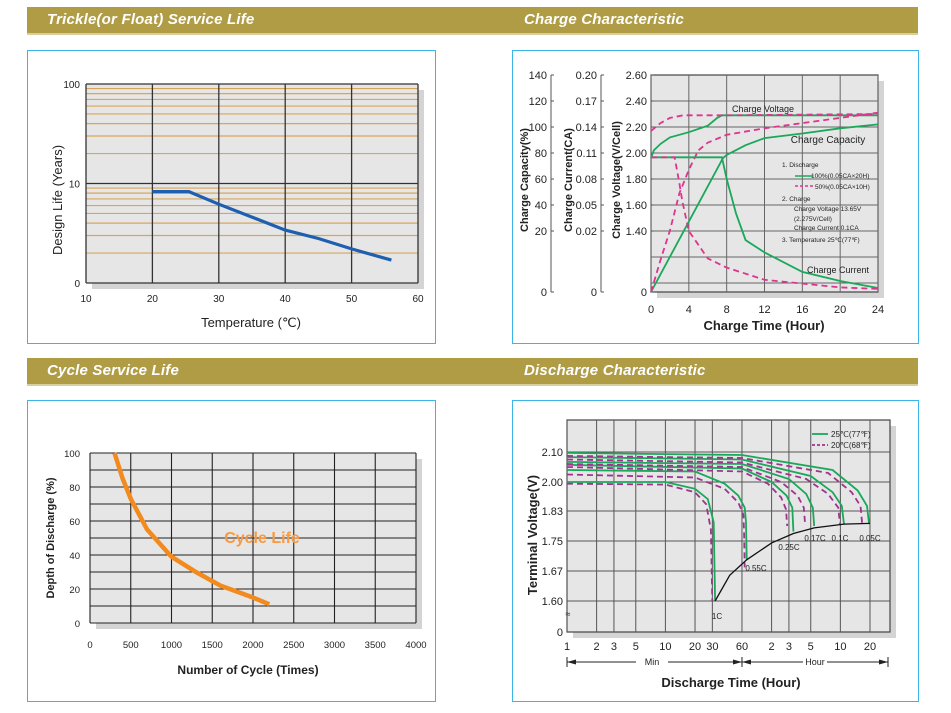  I want to click on x-tick-label: 3500, so click(375, 645).